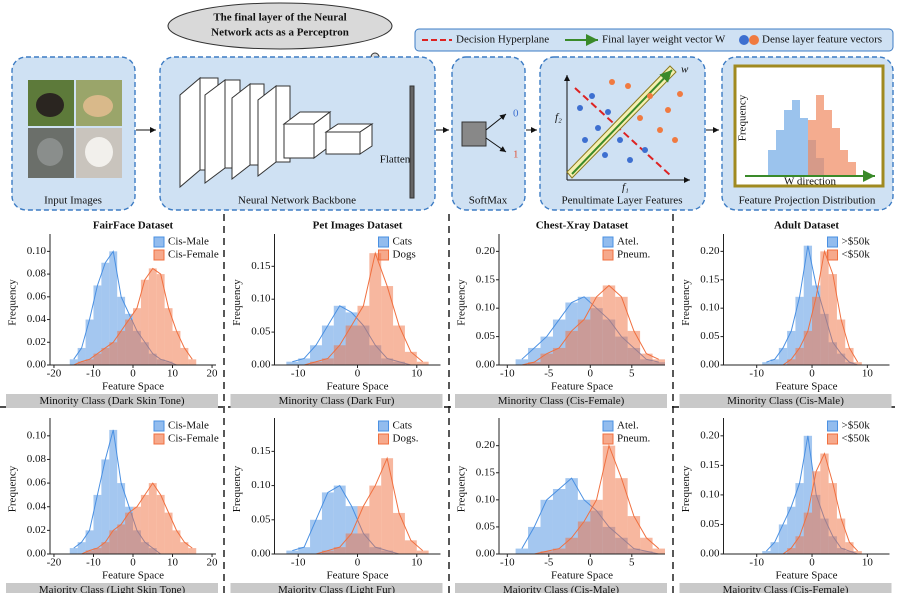 The height and width of the screenshot is (598, 898). I want to click on caption: Majority Class (Light Fur), so click(336, 588).